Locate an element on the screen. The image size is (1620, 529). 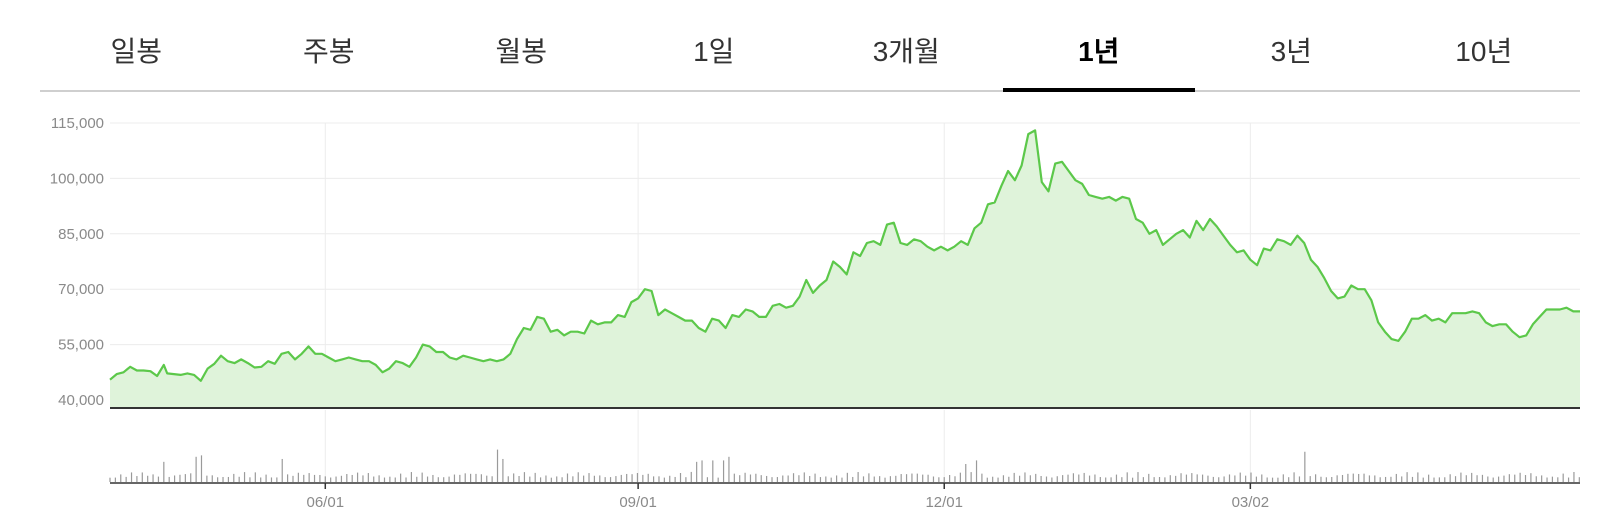
y-tick-label: 85,000 is located at coordinates (81, 234).